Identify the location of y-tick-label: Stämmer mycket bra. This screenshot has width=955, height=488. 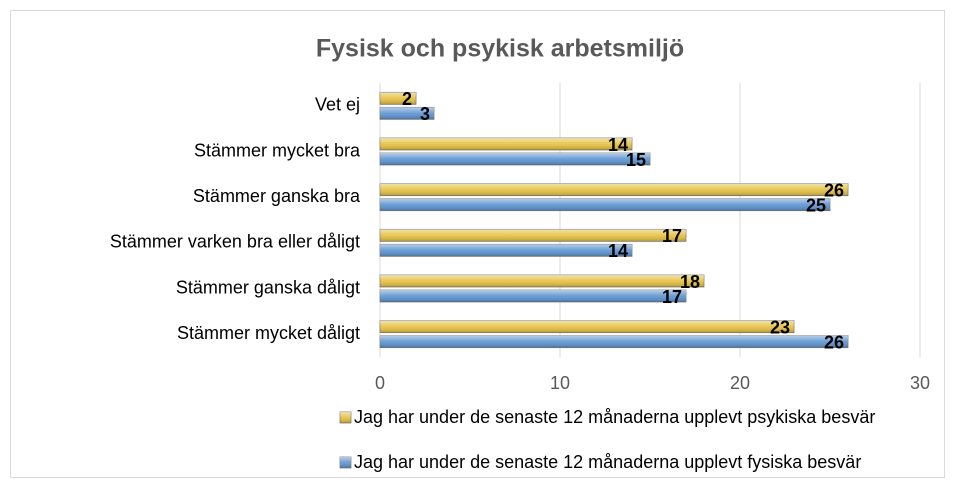
(277, 150).